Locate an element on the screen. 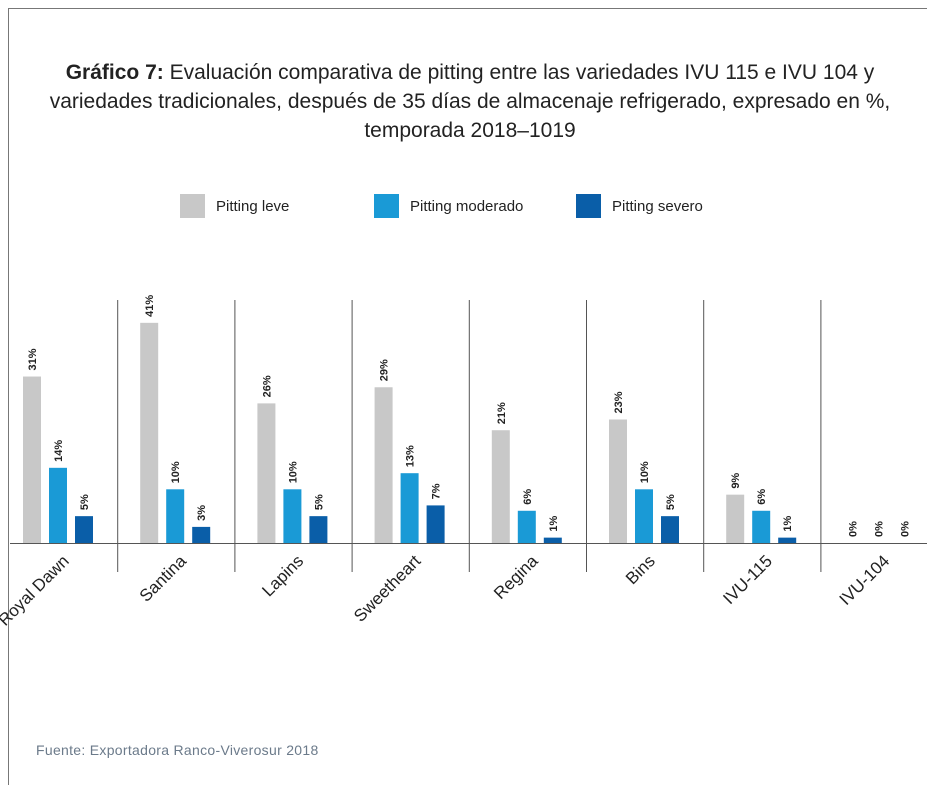  x-tick-label: Regina is located at coordinates (516, 577).